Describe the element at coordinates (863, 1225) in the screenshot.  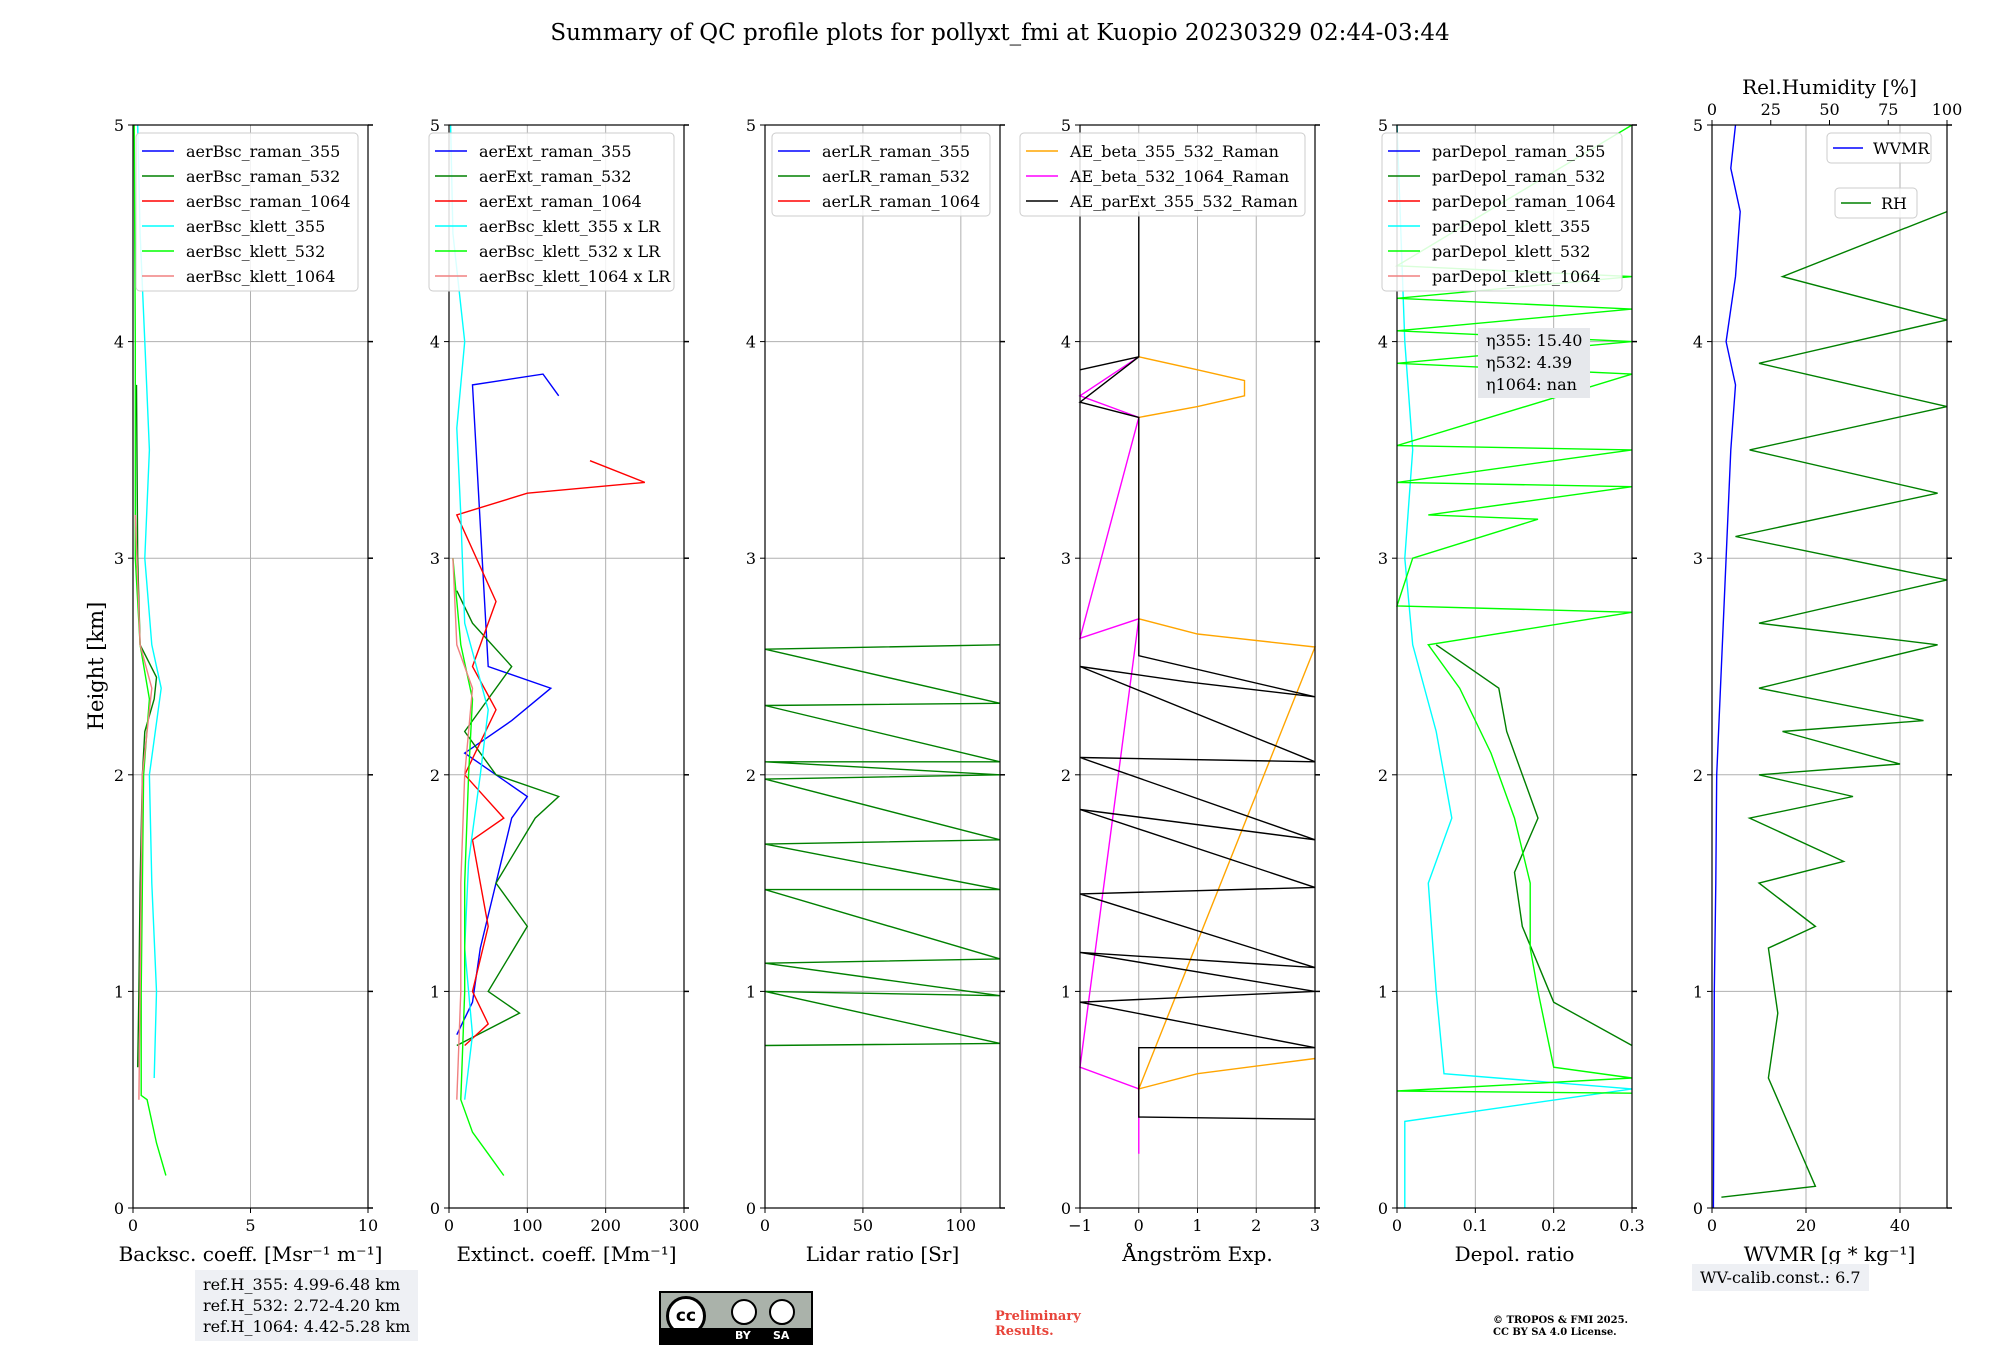
I see `x-tick-label: 50` at that location.